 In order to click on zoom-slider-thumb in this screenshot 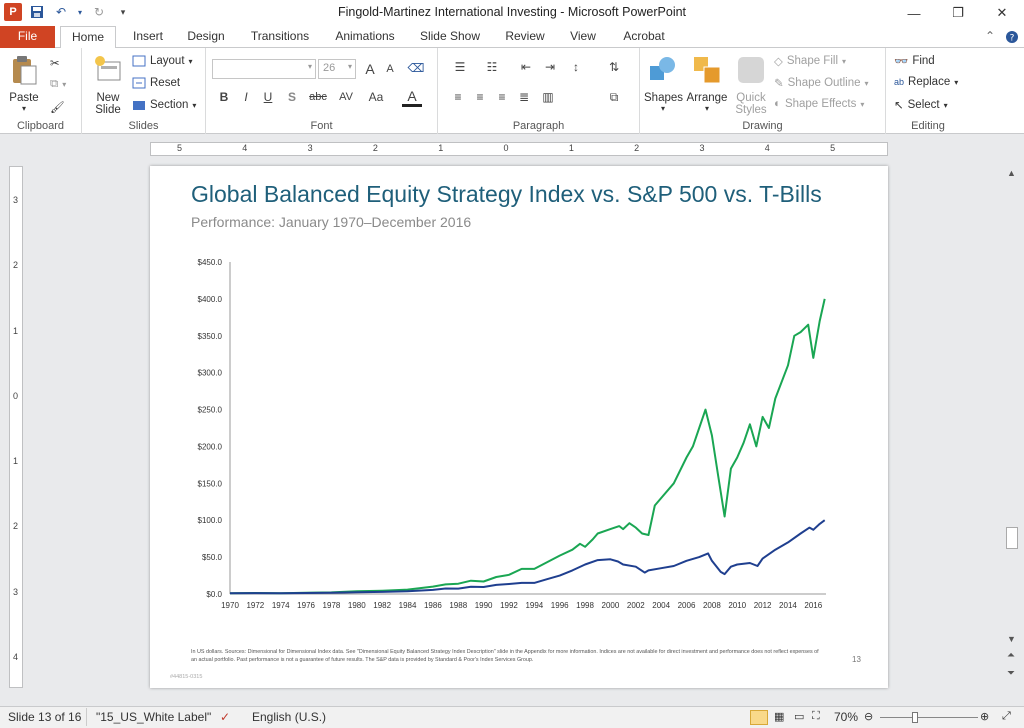, I will do `click(915, 717)`.